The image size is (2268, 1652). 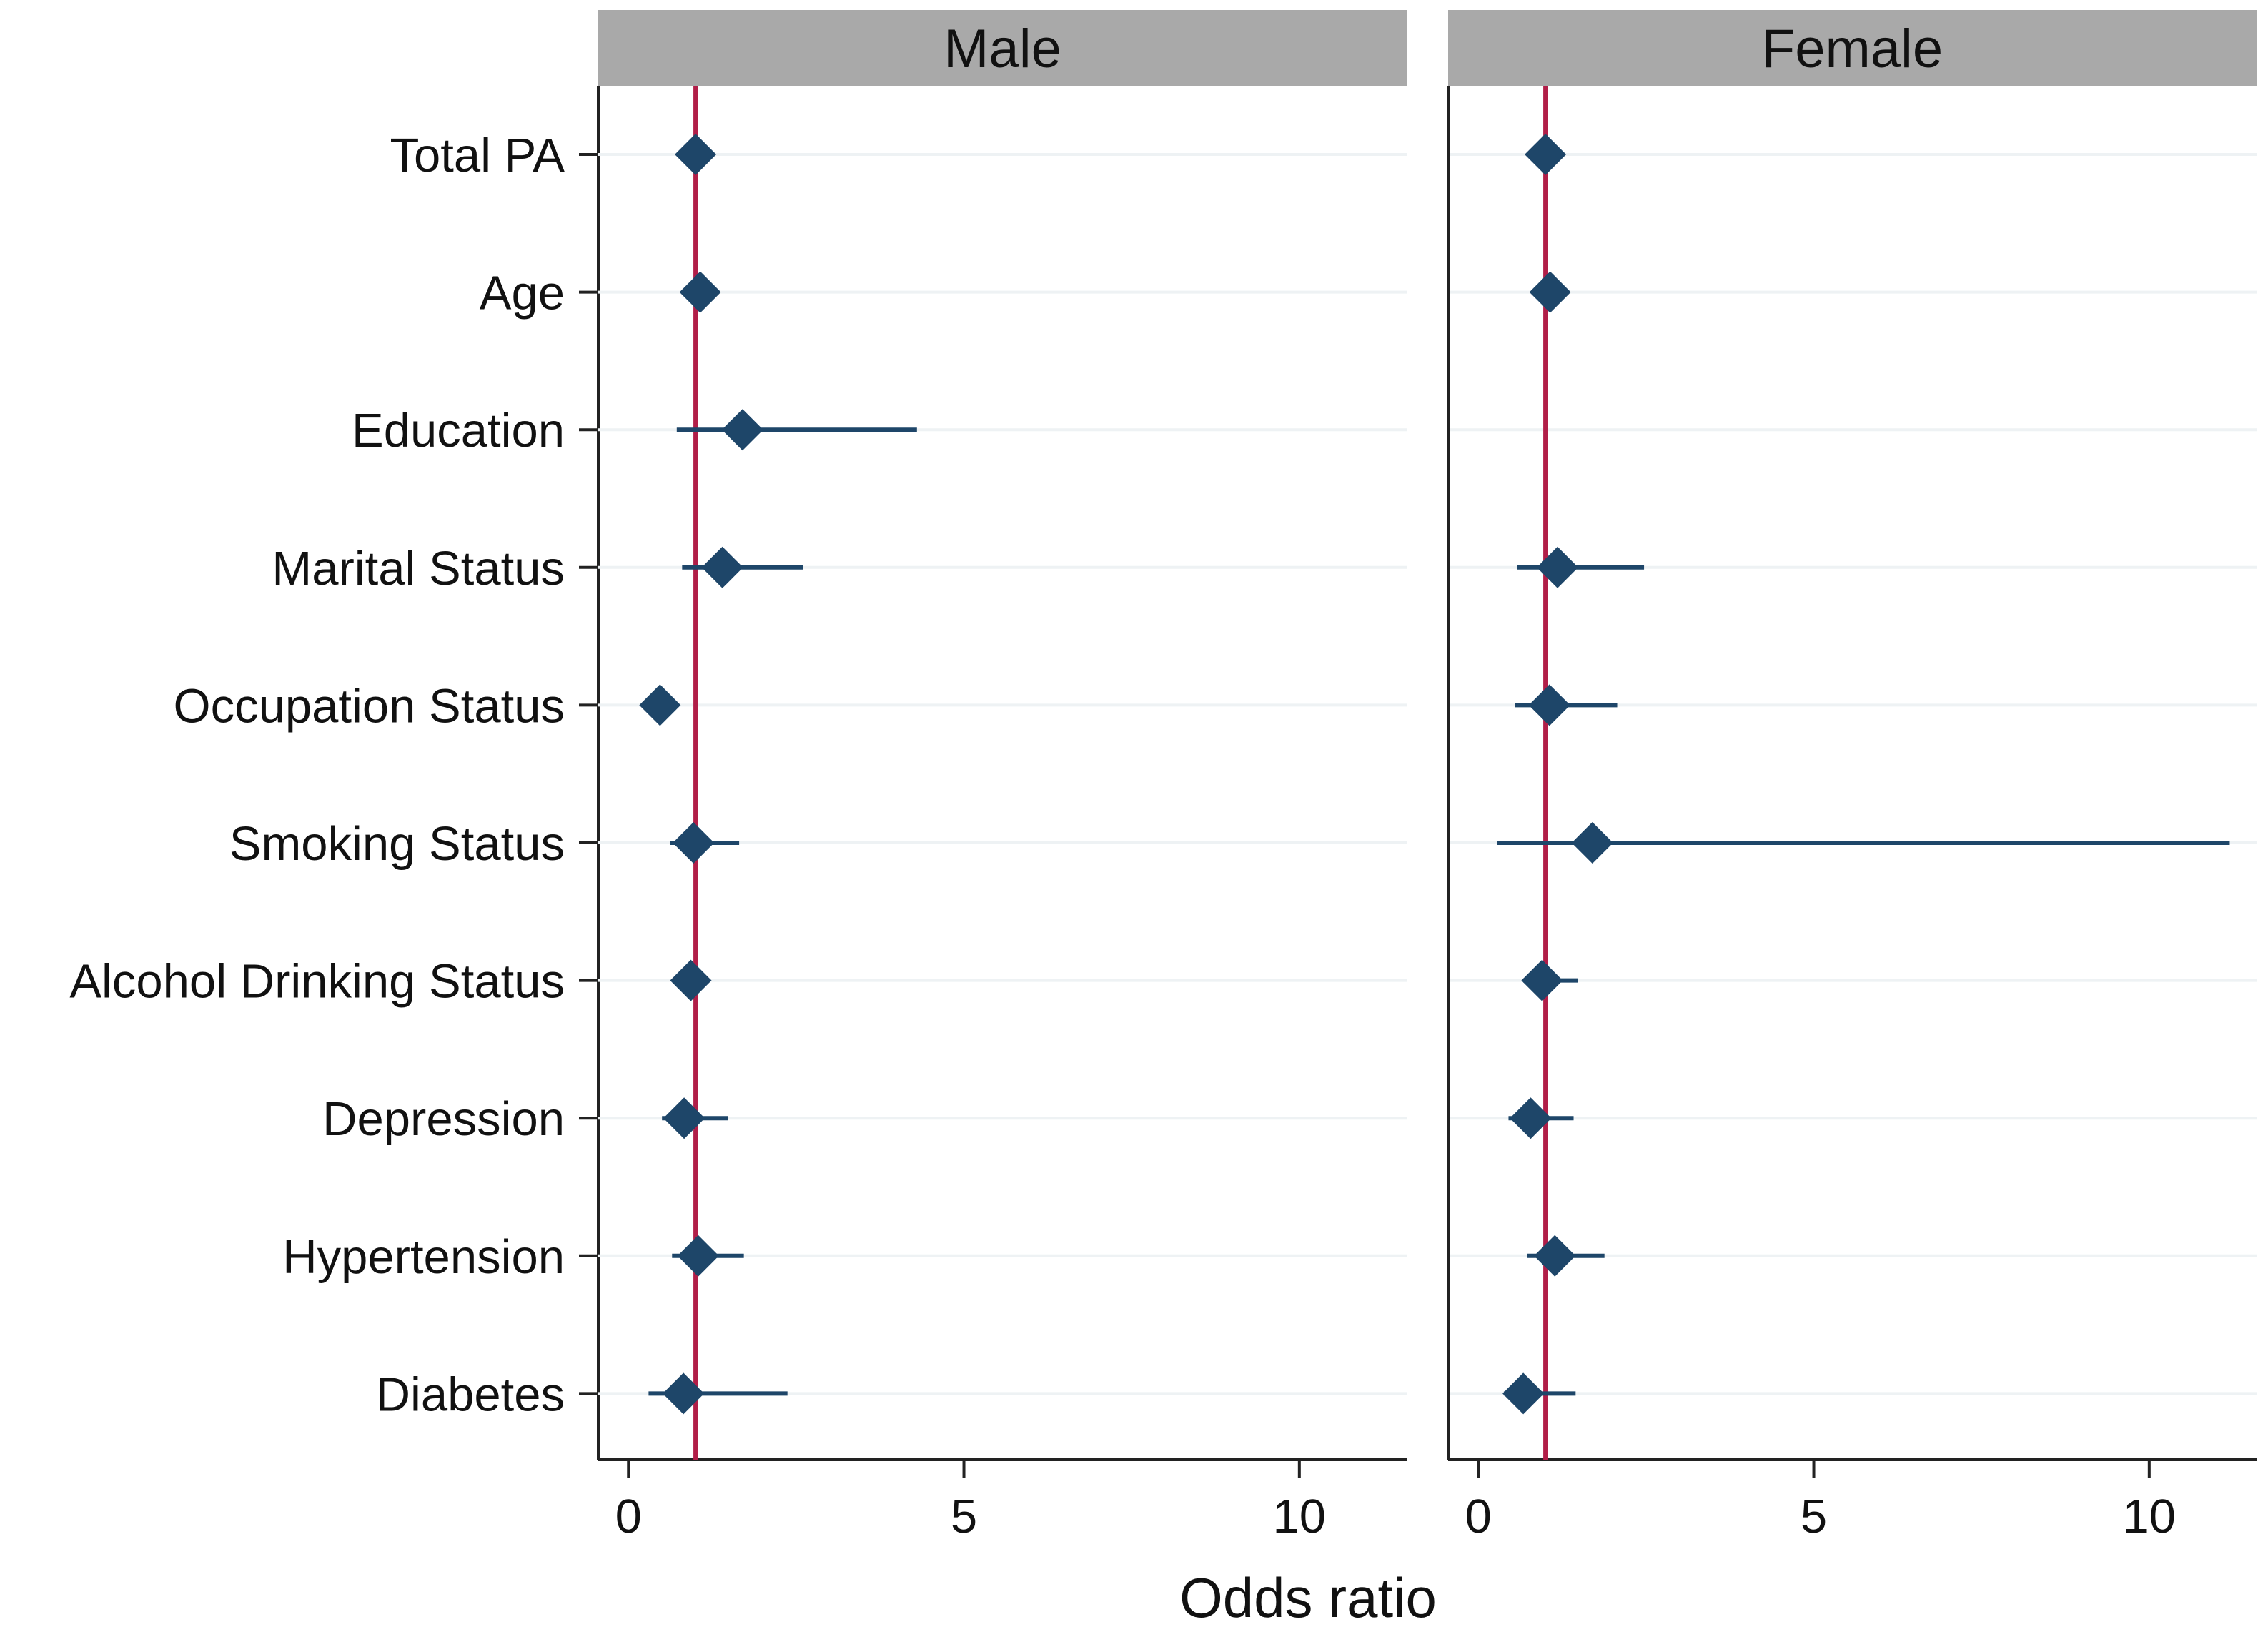 What do you see at coordinates (1308, 1598) in the screenshot?
I see `x-axis-title: Odds ratio` at bounding box center [1308, 1598].